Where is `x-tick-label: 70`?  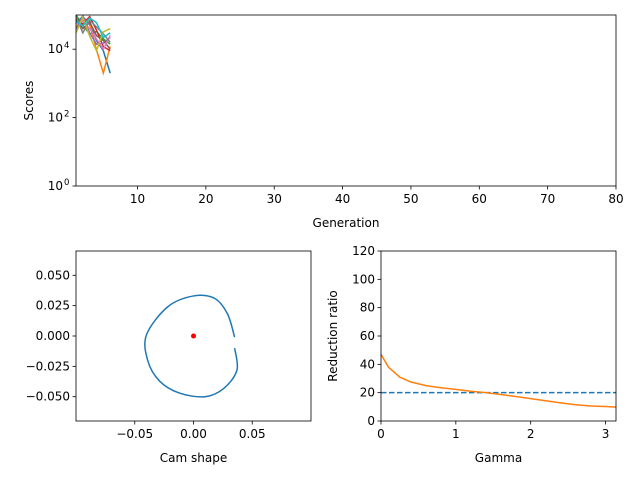
x-tick-label: 70 is located at coordinates (547, 199).